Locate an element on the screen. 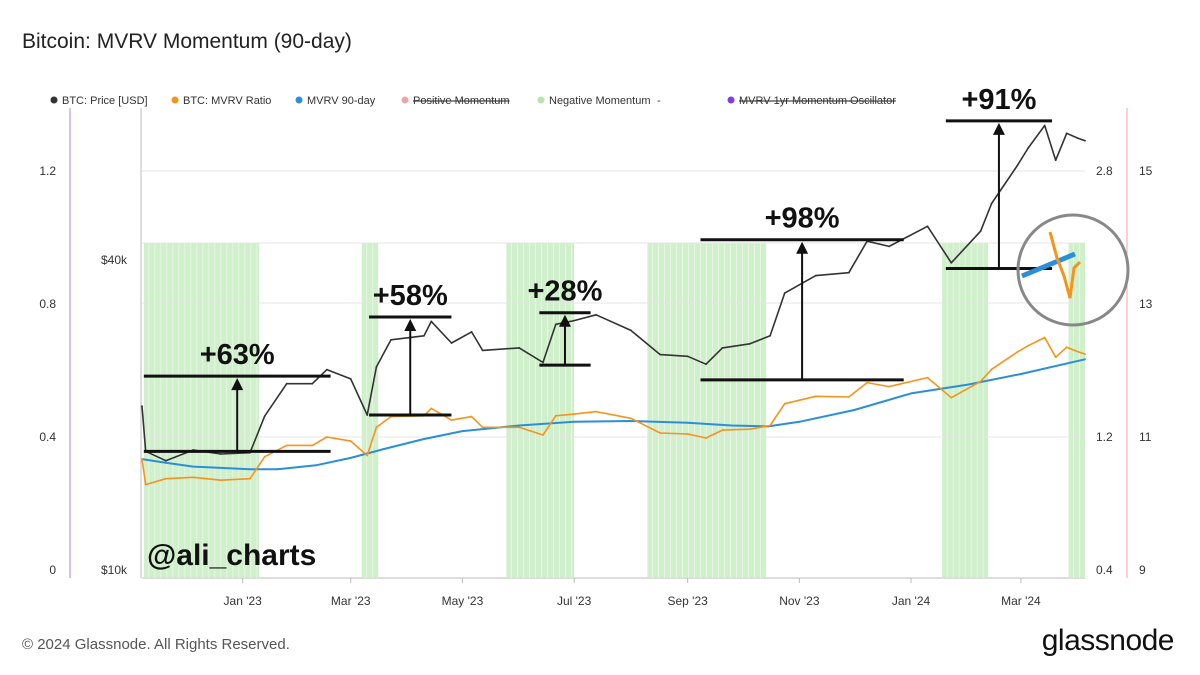 This screenshot has width=1200, height=675. x-tick-label: Sep '23 is located at coordinates (687, 601).